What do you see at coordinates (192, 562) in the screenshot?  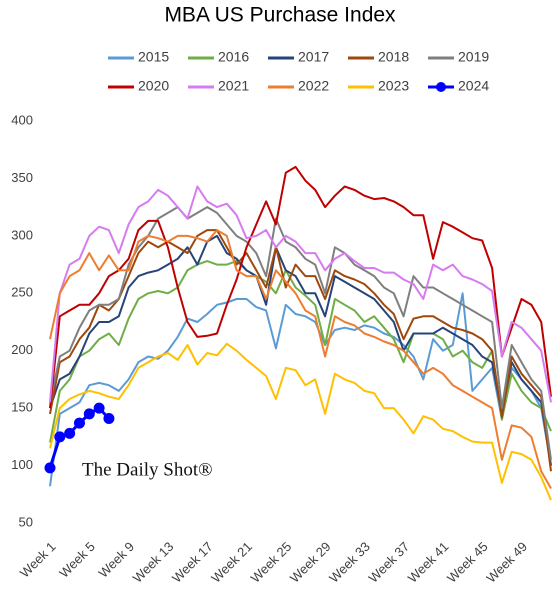 I see `x-tick-label: Week 17` at bounding box center [192, 562].